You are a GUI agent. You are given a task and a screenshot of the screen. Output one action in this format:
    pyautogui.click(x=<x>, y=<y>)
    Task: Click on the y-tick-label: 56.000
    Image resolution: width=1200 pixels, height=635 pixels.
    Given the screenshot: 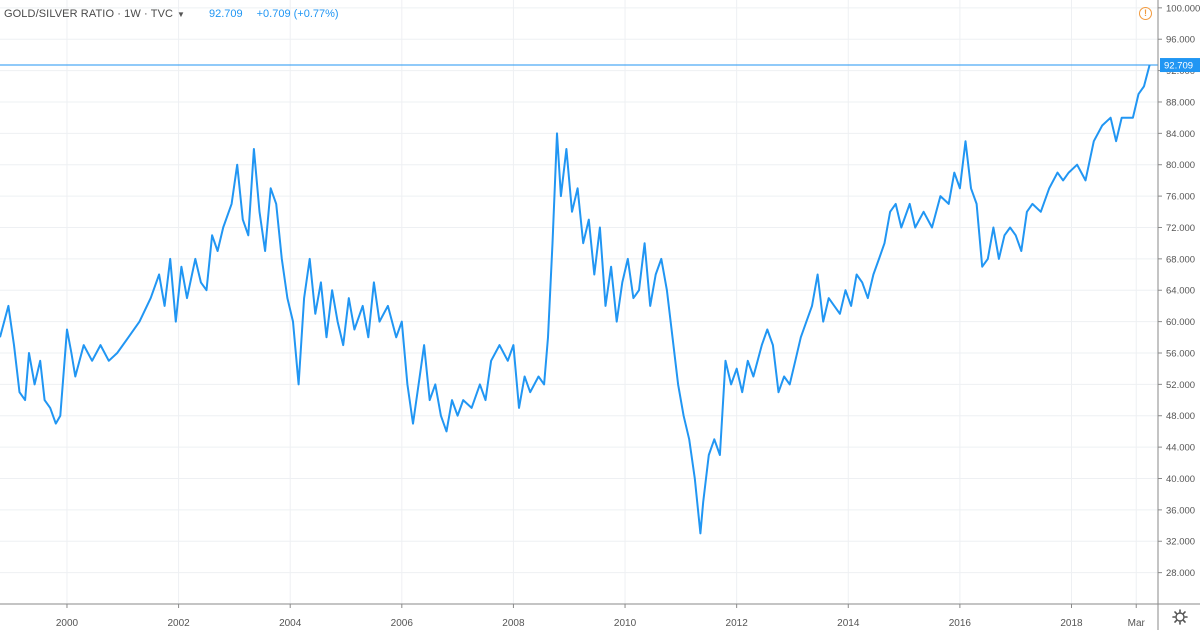 What is the action you would take?
    pyautogui.click(x=1180, y=353)
    